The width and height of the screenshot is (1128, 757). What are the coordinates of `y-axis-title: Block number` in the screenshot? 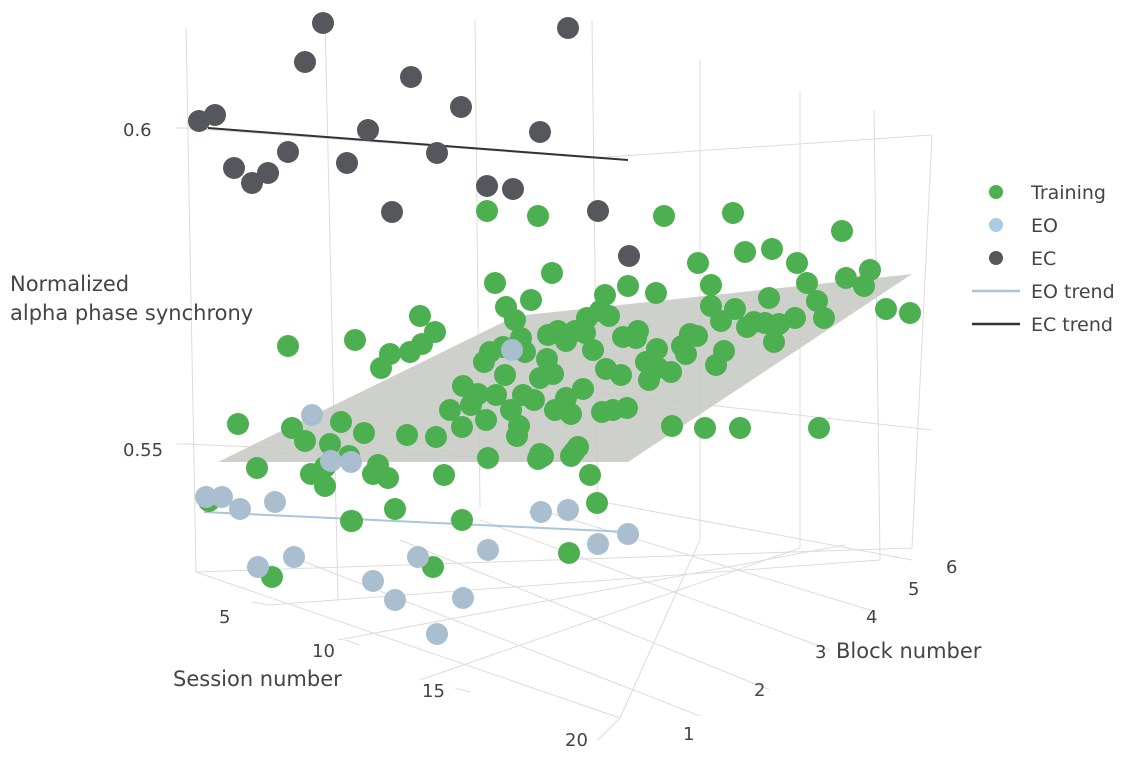 It's located at (909, 651).